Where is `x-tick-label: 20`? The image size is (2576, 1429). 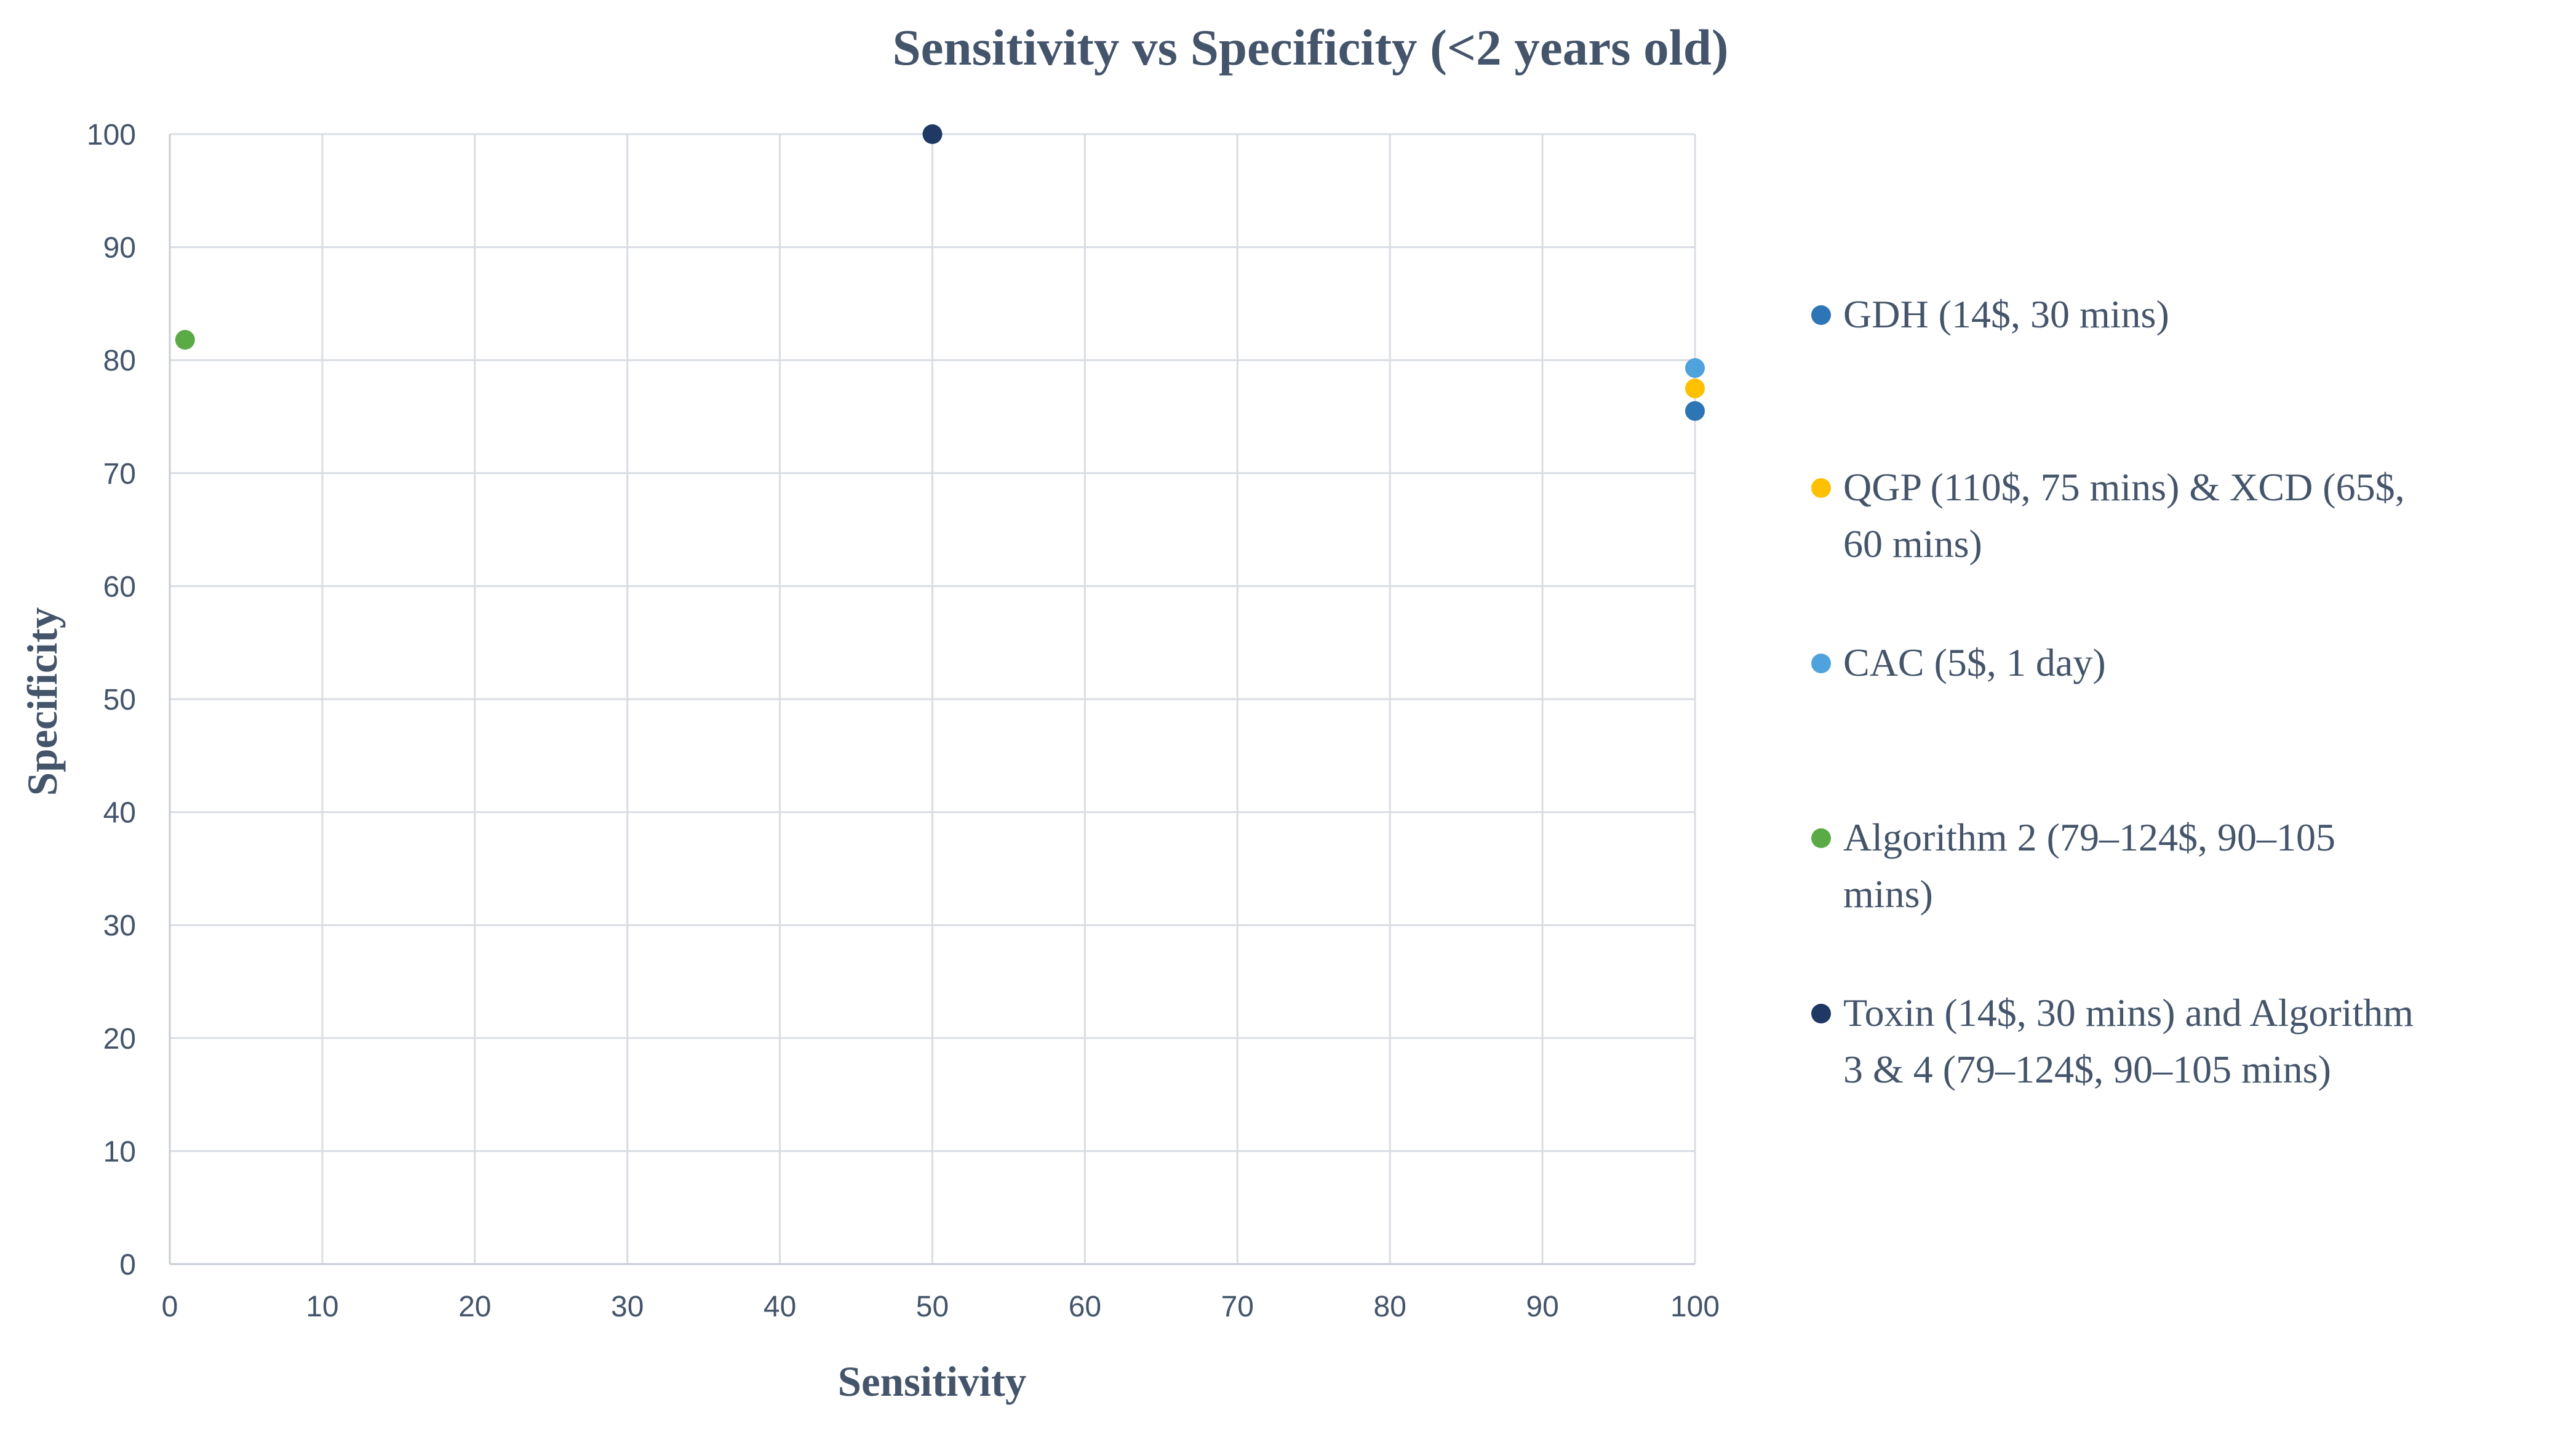 x-tick-label: 20 is located at coordinates (474, 1307).